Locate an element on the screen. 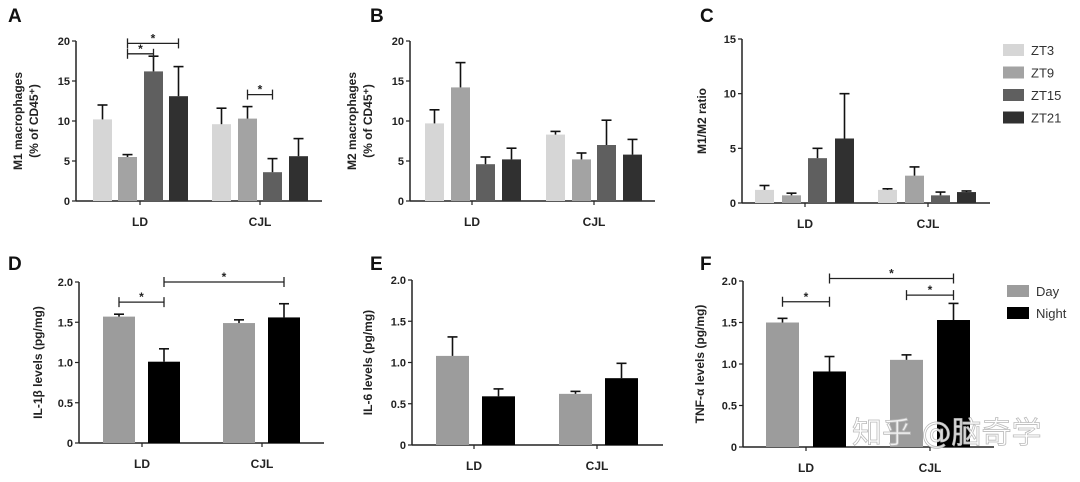  panel-e: E 0 0.5 1.0 1.5 2.0 IL-6 levels (pg/mg) LD CJL is located at coordinates (512, 363).